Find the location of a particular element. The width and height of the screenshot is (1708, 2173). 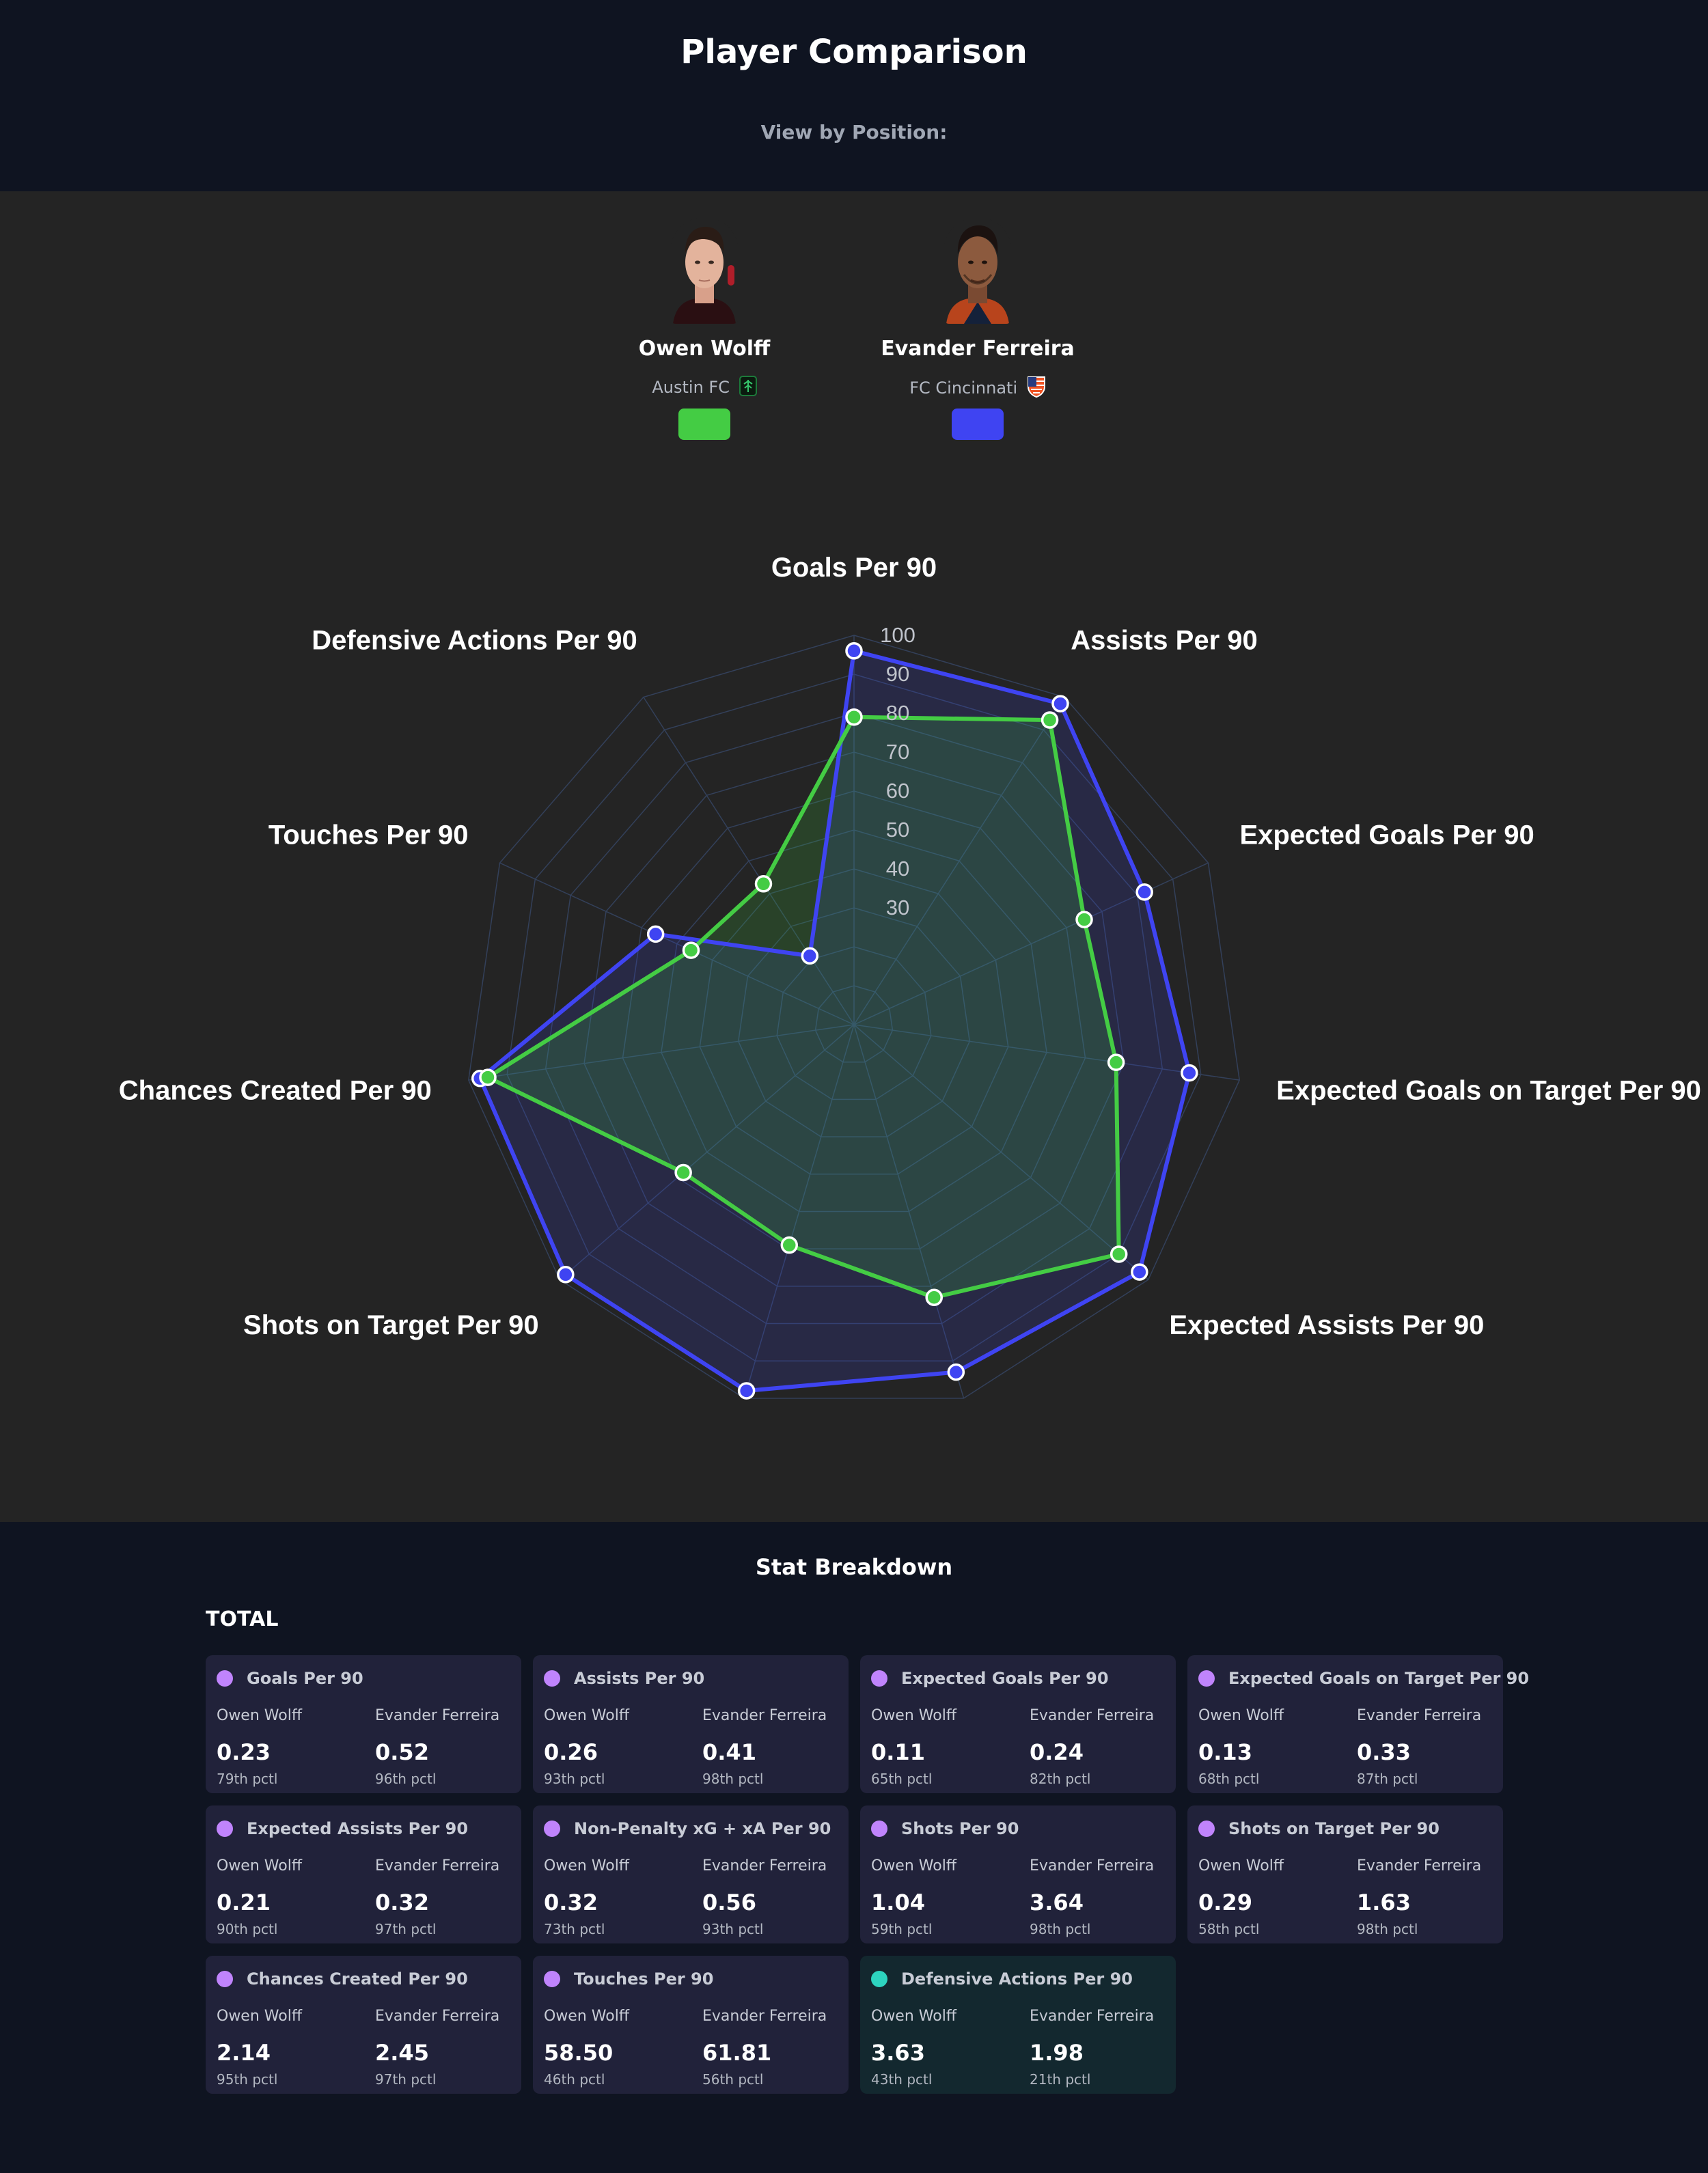

stat-col-player-b: Evander Ferreira 1.63 98th pctl is located at coordinates (1432, 1897).